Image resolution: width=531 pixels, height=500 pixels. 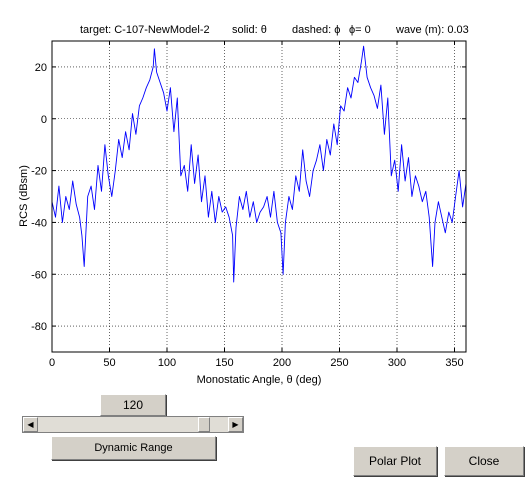 I want to click on header-phi: ϕ= 0, so click(x=360, y=30).